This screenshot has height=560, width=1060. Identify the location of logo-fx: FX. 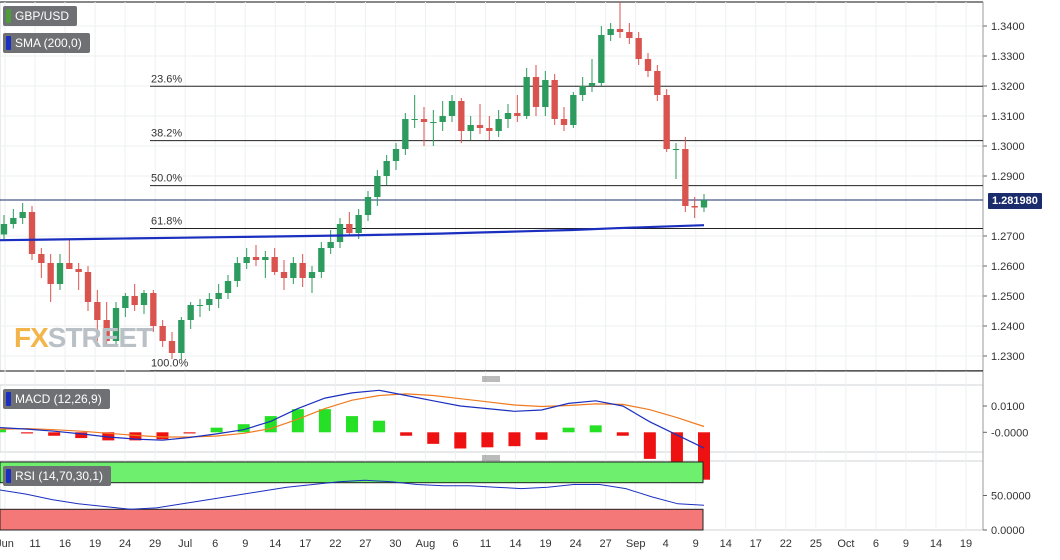
(31, 337).